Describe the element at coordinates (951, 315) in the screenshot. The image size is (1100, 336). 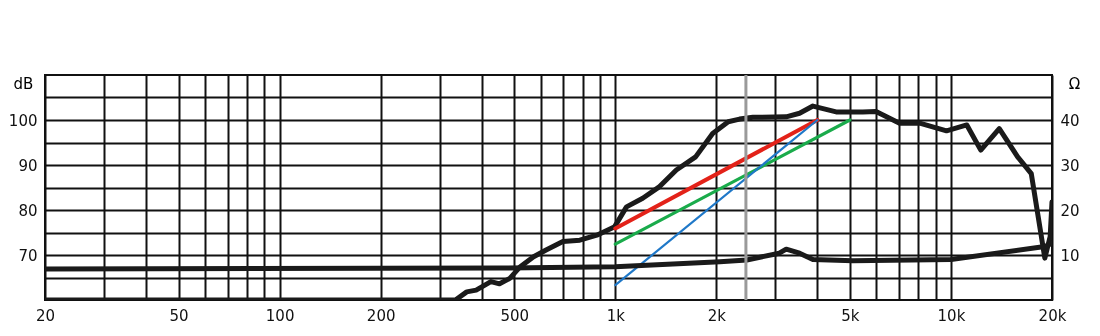
I see `x-tick-label: 10k` at that location.